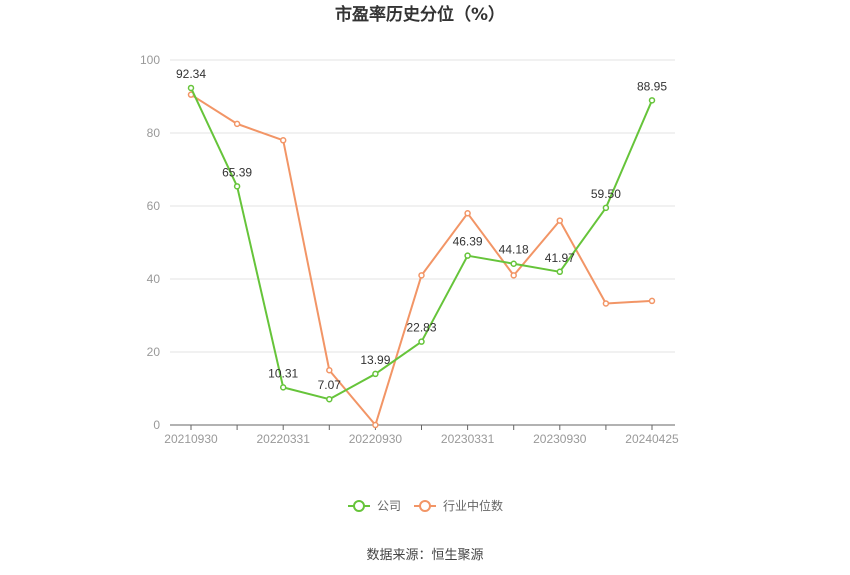 The image size is (850, 575). I want to click on x-tick-label-20210930: 20210930, so click(191, 439).